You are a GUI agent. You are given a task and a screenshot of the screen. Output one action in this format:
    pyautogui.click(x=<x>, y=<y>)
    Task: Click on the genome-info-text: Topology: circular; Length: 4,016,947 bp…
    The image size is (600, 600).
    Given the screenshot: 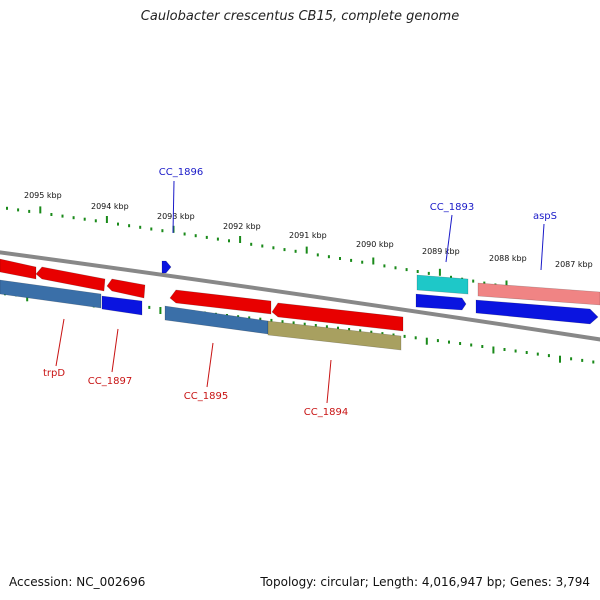 What is the action you would take?
    pyautogui.click(x=425, y=582)
    